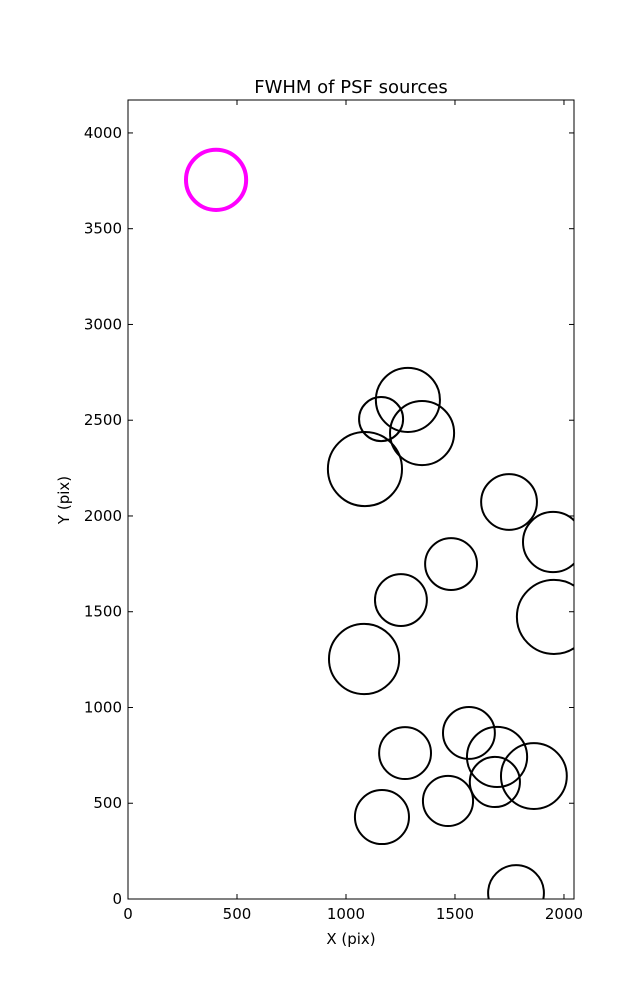  What do you see at coordinates (346, 914) in the screenshot?
I see `x-tick-label: 1000` at bounding box center [346, 914].